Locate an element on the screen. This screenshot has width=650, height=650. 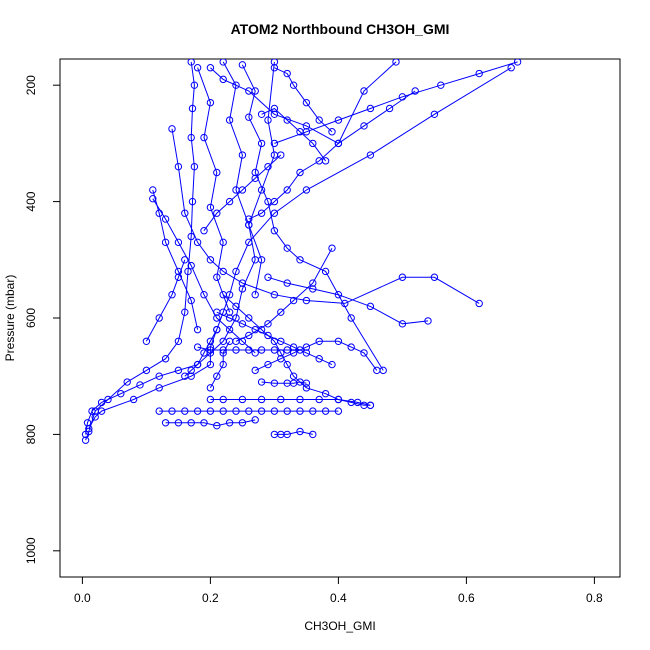
y-axis: 200 400 600 800 1000 is located at coordinates (42, 319).